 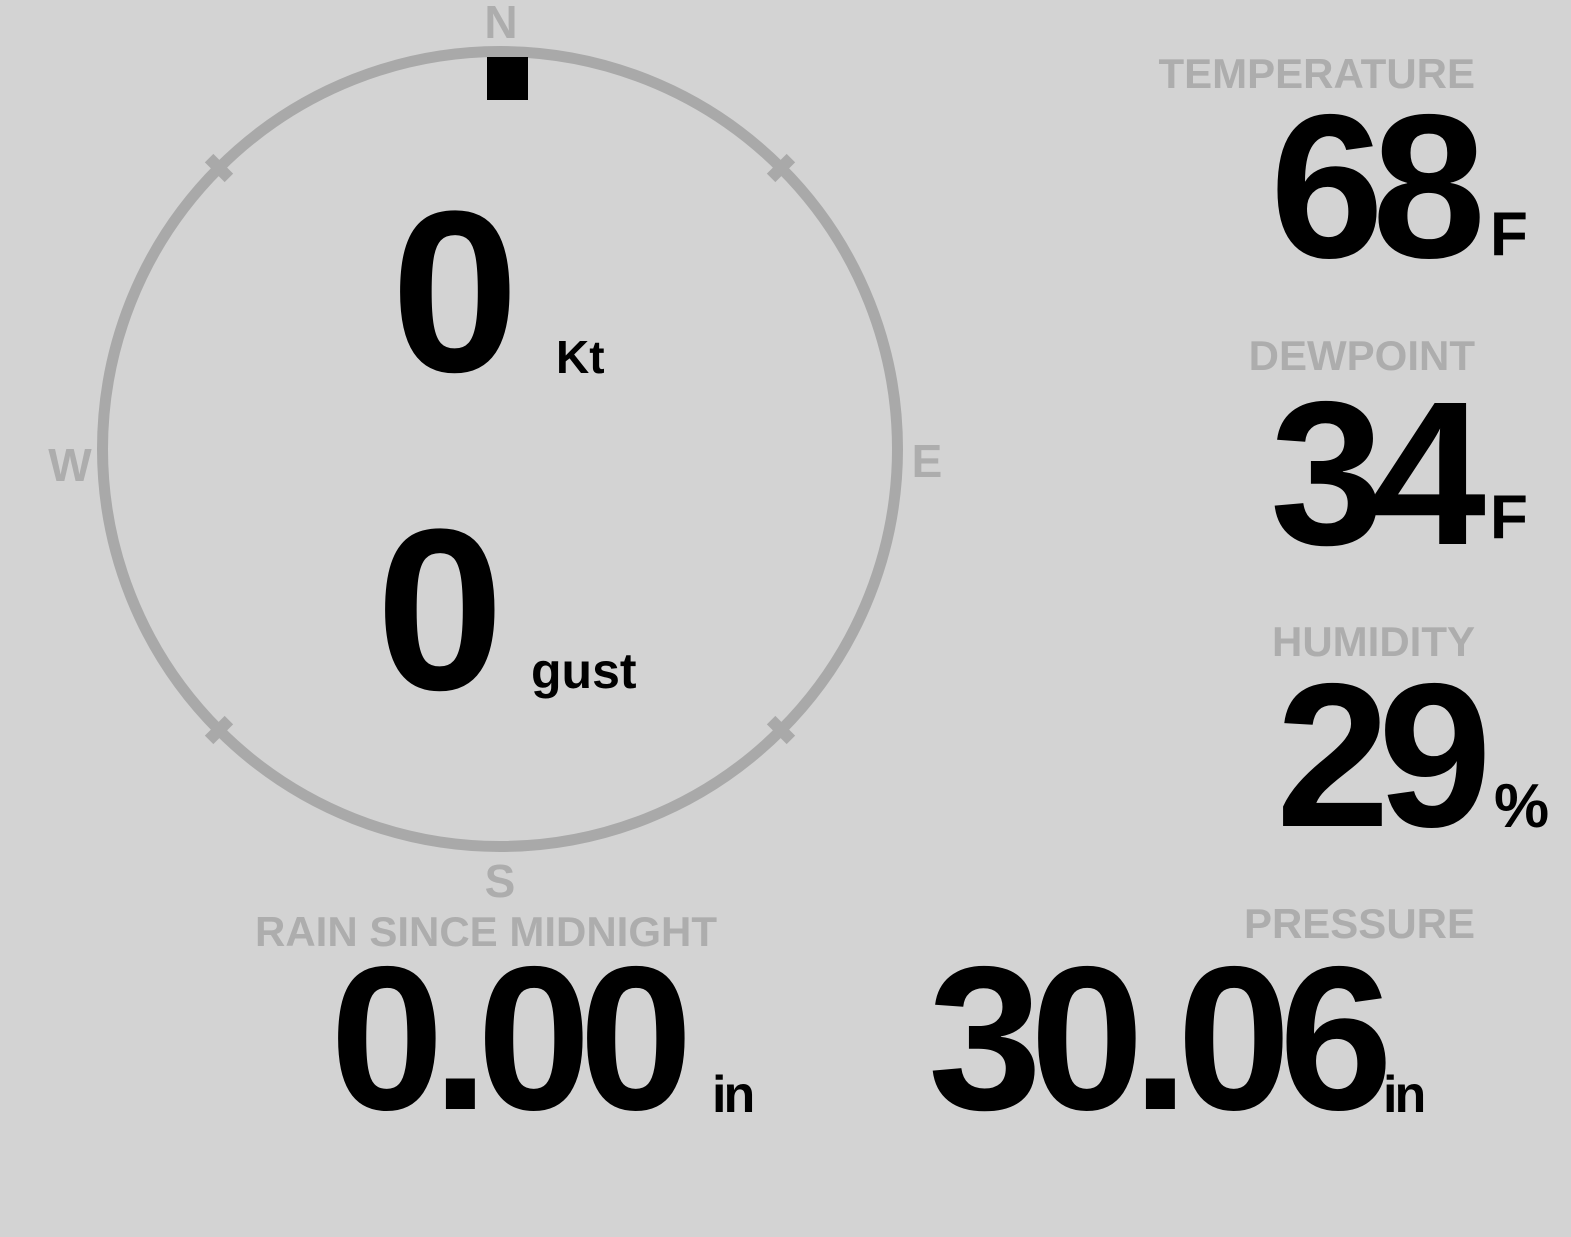 What do you see at coordinates (1160, 1038) in the screenshot?
I see `pressure-value: 30.06` at bounding box center [1160, 1038].